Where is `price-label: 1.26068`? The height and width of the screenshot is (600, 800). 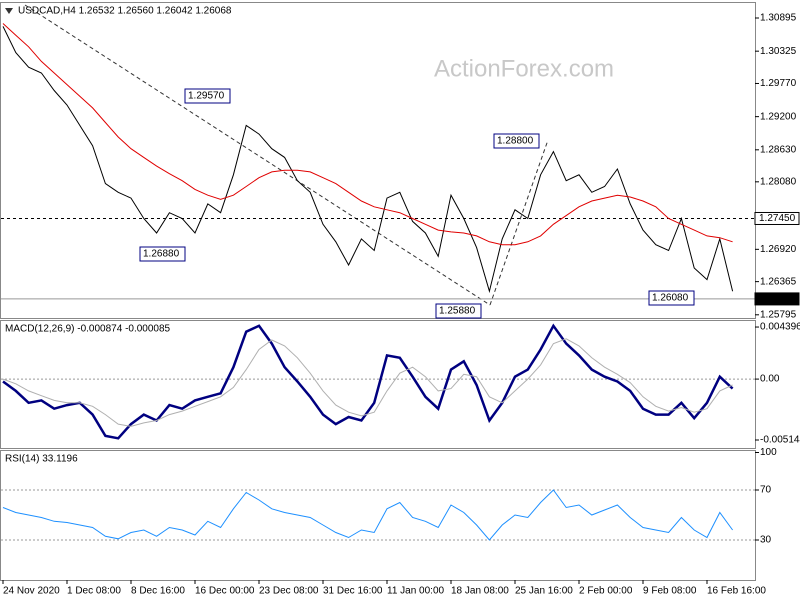 price-label: 1.26068 is located at coordinates (777, 299).